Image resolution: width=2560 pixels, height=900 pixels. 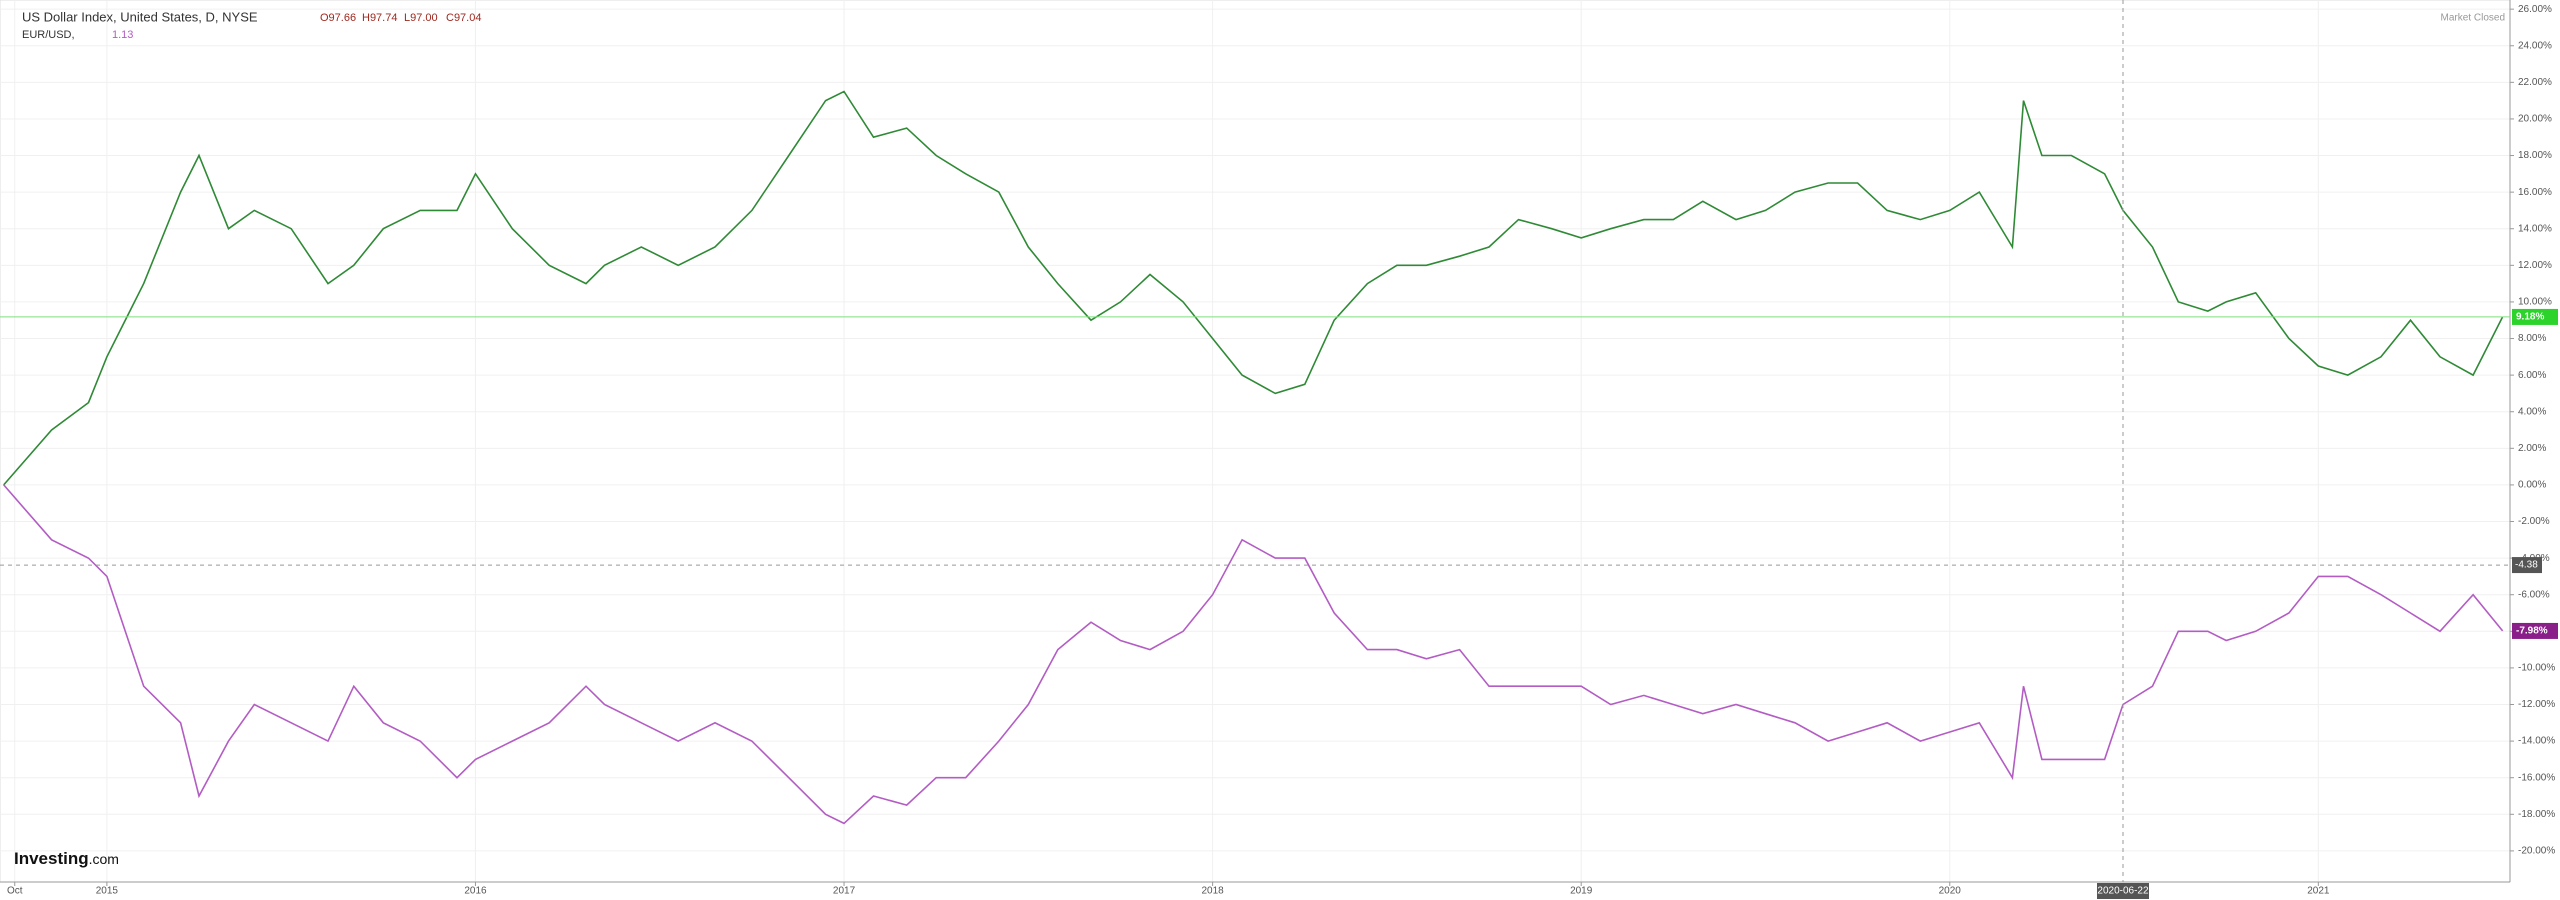 I want to click on x-tick-label: 2020, so click(x=1950, y=891).